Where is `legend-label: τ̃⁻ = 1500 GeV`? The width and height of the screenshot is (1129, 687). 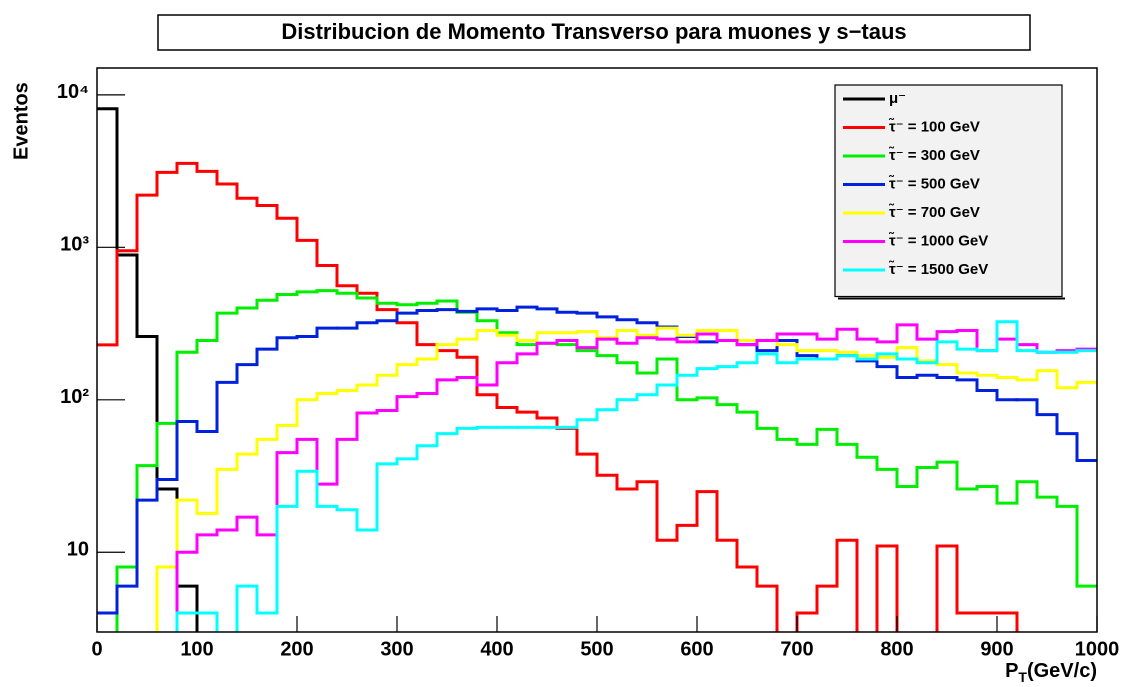 legend-label: τ̃⁻ = 1500 GeV is located at coordinates (939, 269).